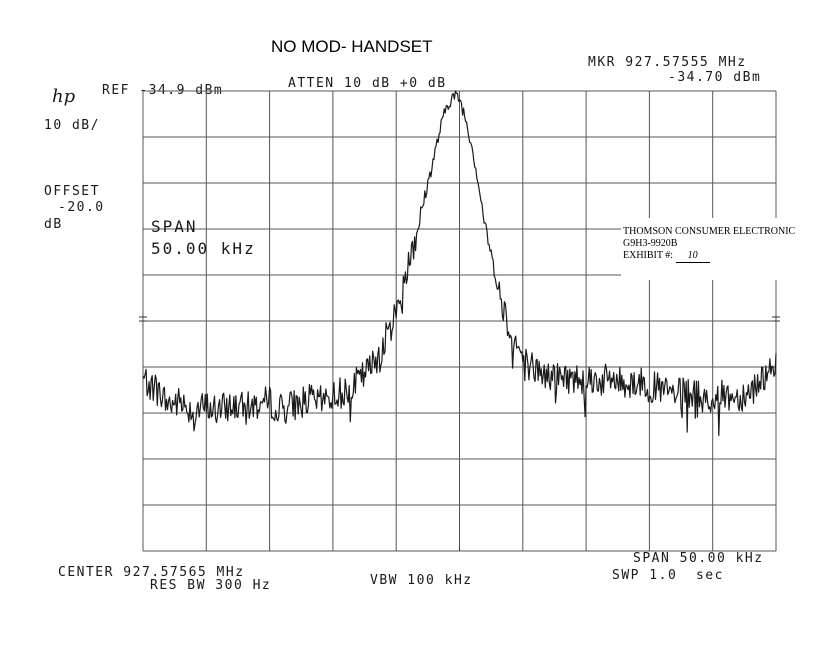 Image resolution: width=823 pixels, height=650 pixels. Describe the element at coordinates (367, 83) in the screenshot. I see `attenuation-label: ATTEN 10 dB +0 dB` at that location.